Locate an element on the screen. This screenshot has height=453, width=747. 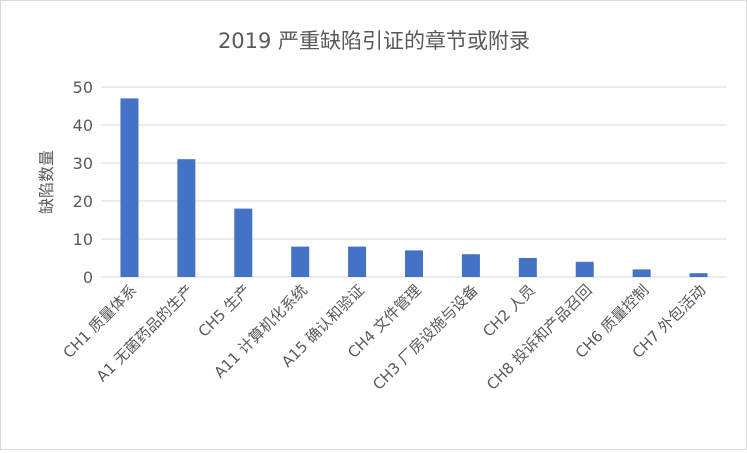
x-tick-label: CH3 厂房设施与设备 is located at coordinates (425, 337).